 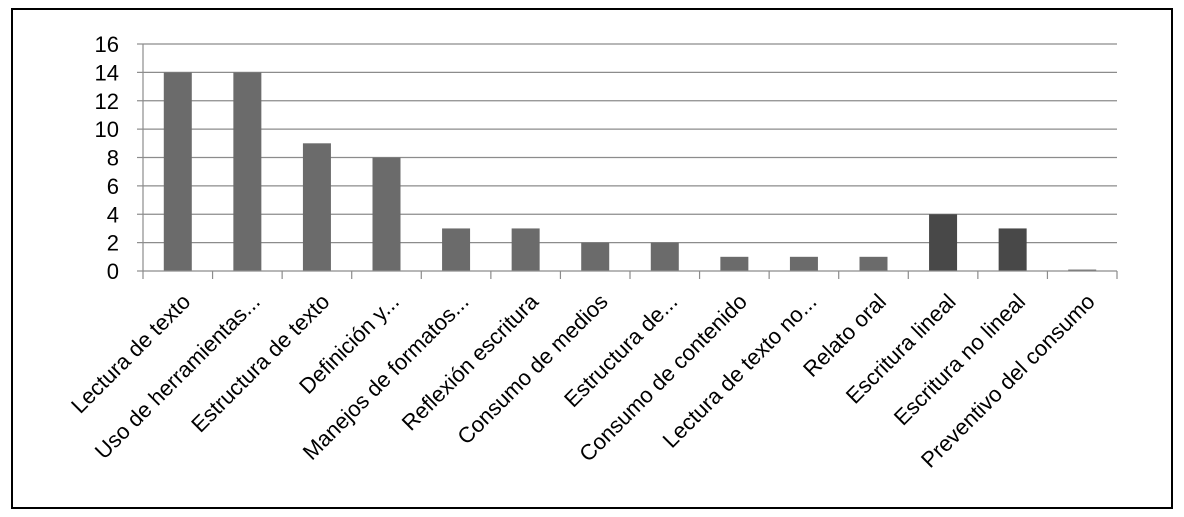 What do you see at coordinates (113, 158) in the screenshot?
I see `y-tick-label: 8` at bounding box center [113, 158].